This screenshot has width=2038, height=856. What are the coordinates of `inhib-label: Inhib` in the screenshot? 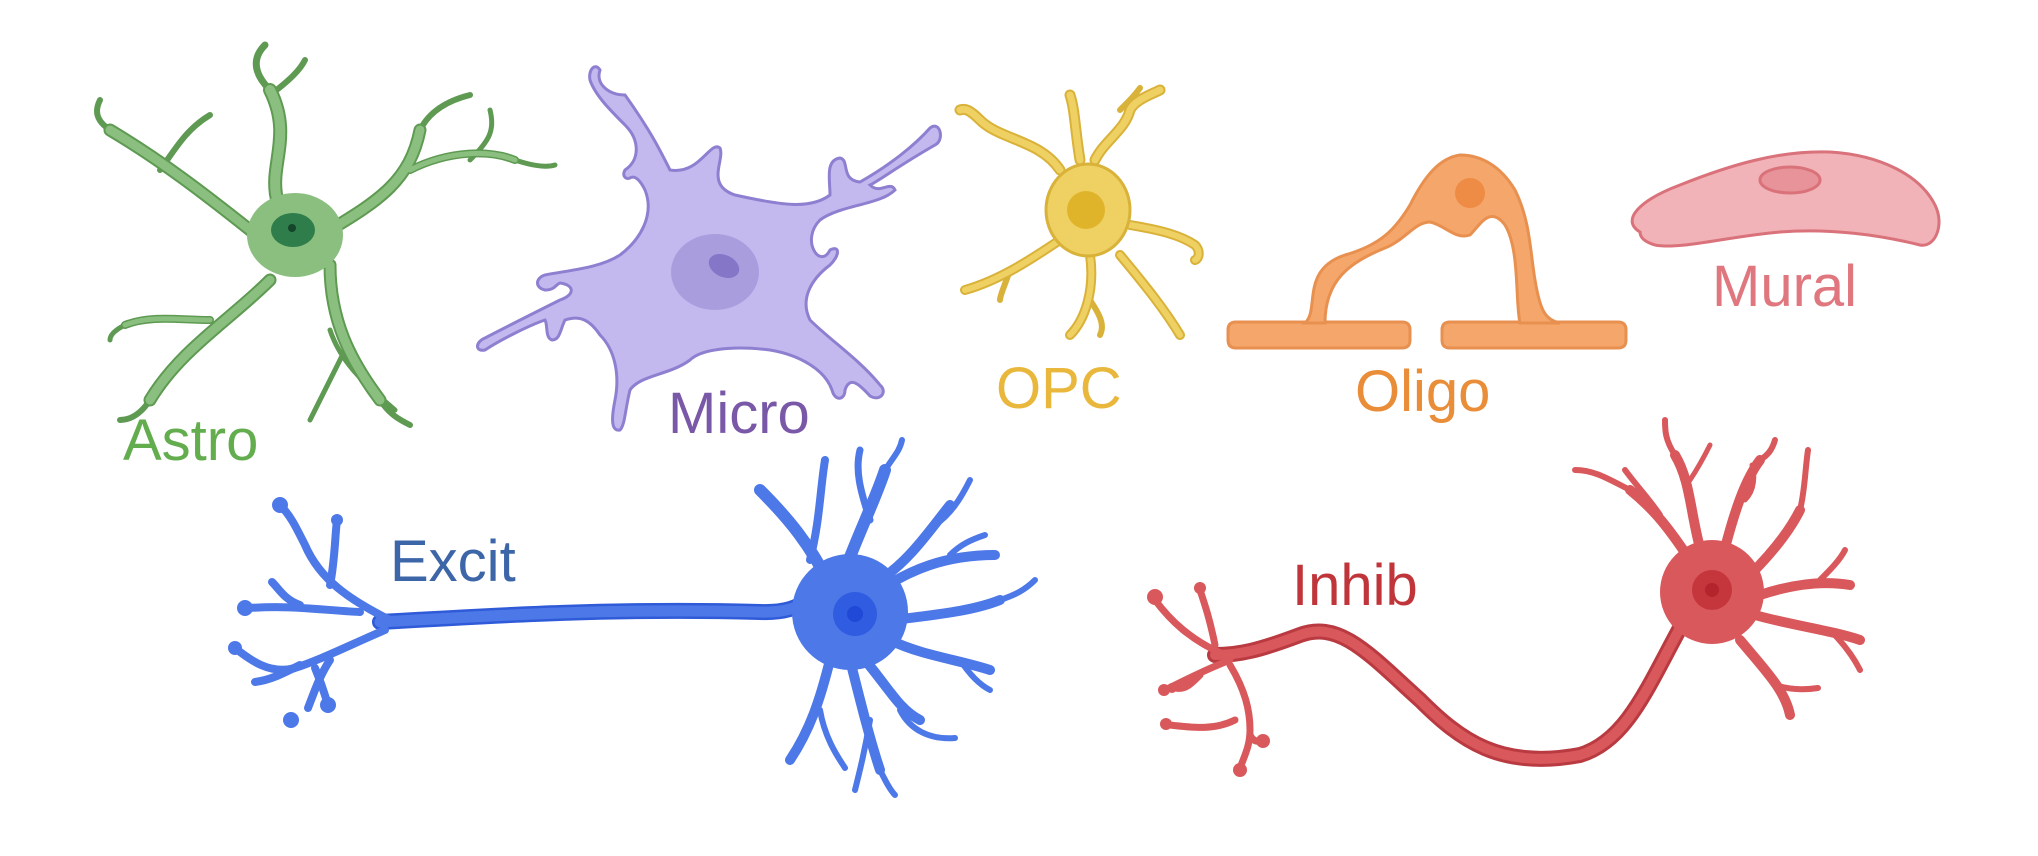 It's located at (1355, 585).